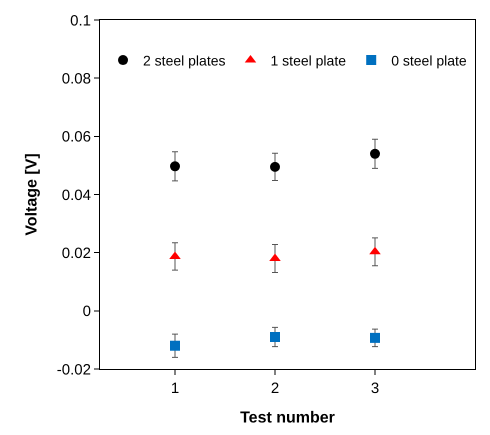  What do you see at coordinates (308, 60) in the screenshot?
I see `legend-label: 1 steel plate` at bounding box center [308, 60].